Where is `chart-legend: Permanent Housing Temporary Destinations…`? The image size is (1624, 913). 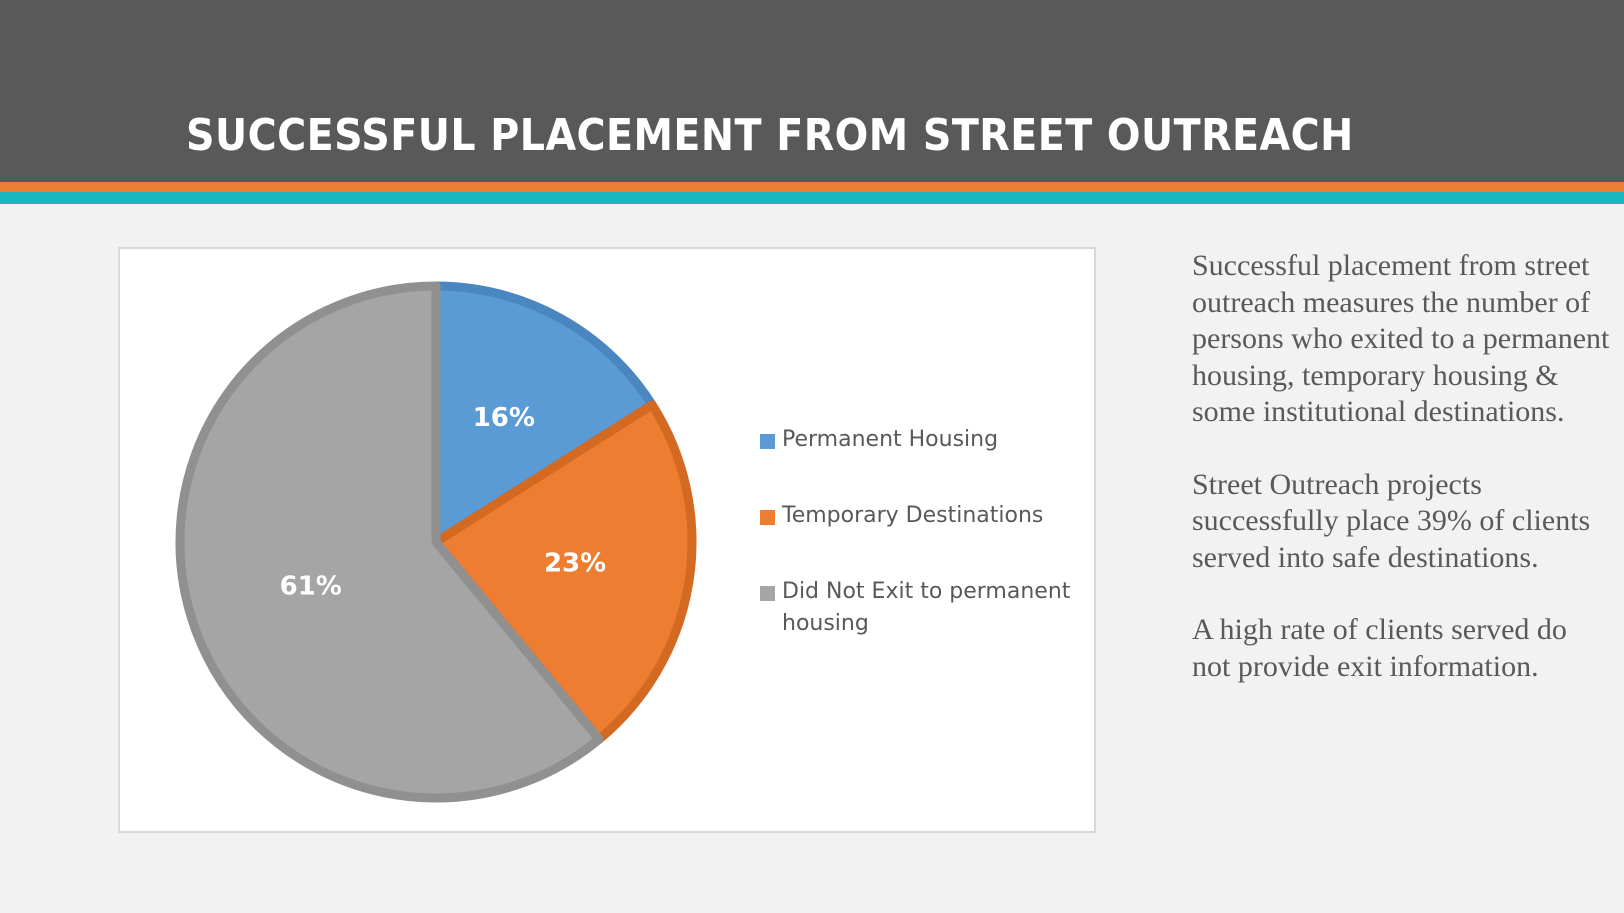
chart-legend: Permanent Housing Temporary Destinations… is located at coordinates (925, 554).